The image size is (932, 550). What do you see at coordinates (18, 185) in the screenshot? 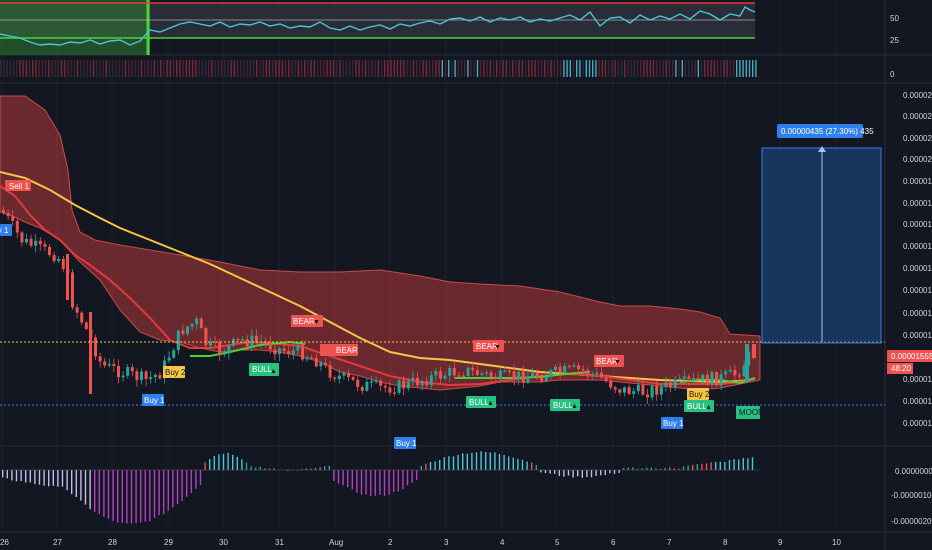
I see `signal-sell-1: Sell 1` at bounding box center [18, 185].